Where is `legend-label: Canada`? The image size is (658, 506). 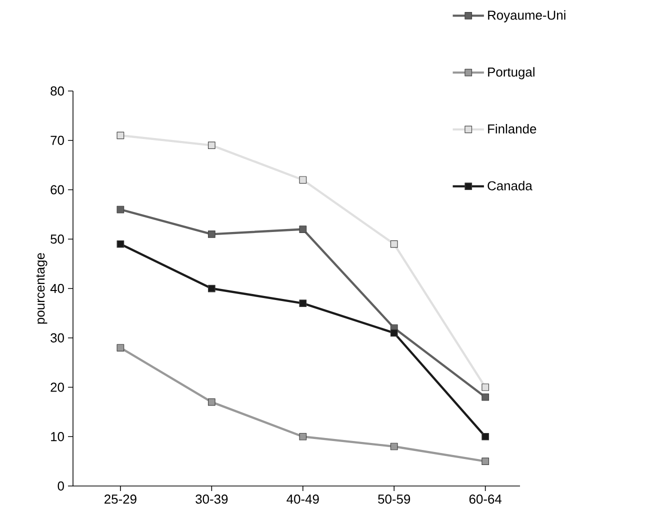
legend-label: Canada is located at coordinates (510, 185).